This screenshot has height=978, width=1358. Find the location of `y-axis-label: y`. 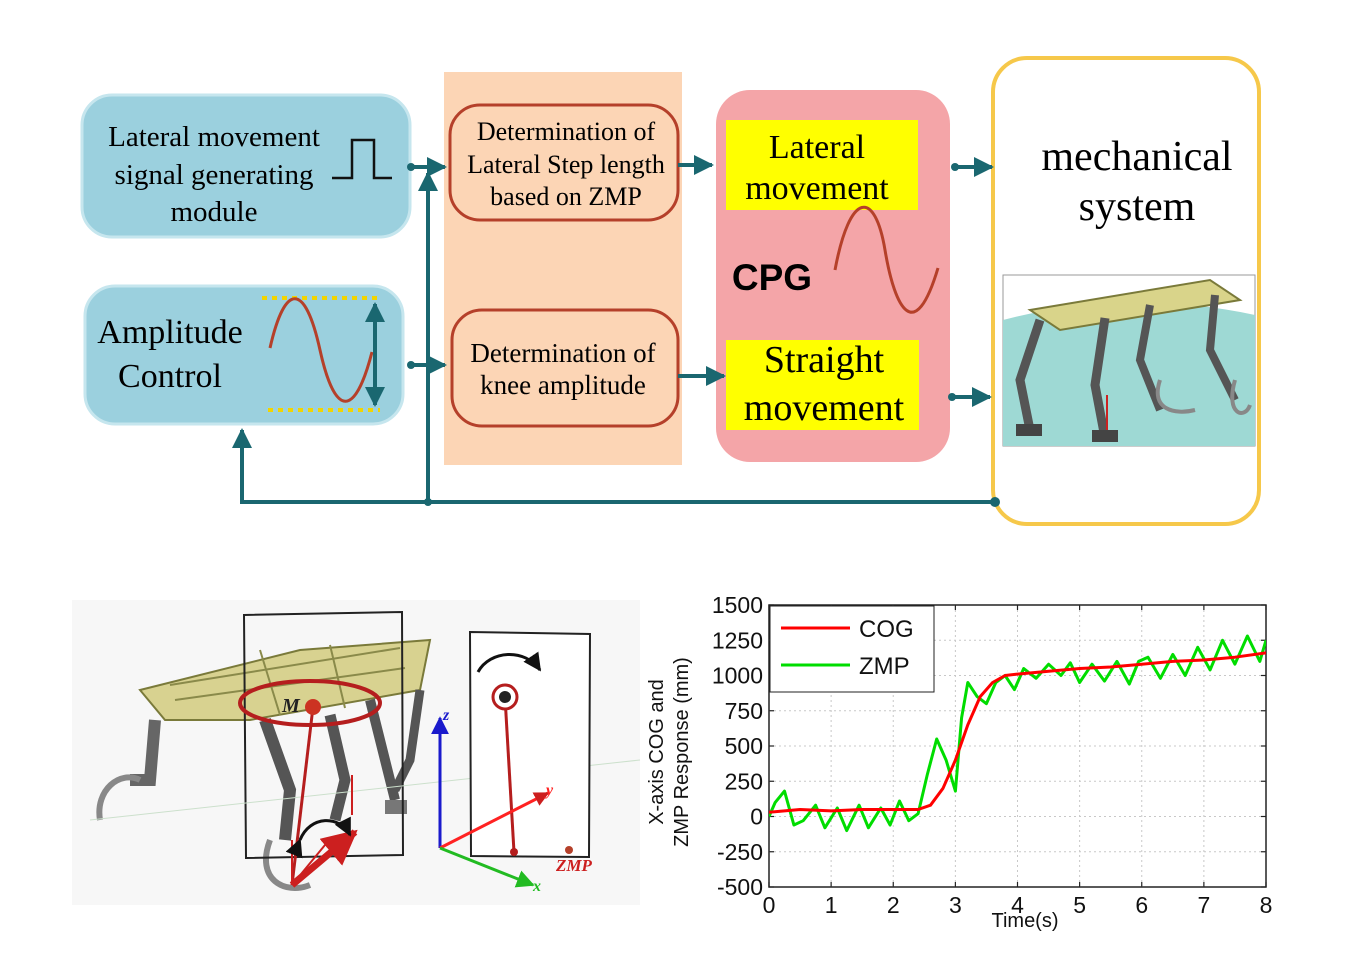

y-axis-label: y is located at coordinates (549, 790).